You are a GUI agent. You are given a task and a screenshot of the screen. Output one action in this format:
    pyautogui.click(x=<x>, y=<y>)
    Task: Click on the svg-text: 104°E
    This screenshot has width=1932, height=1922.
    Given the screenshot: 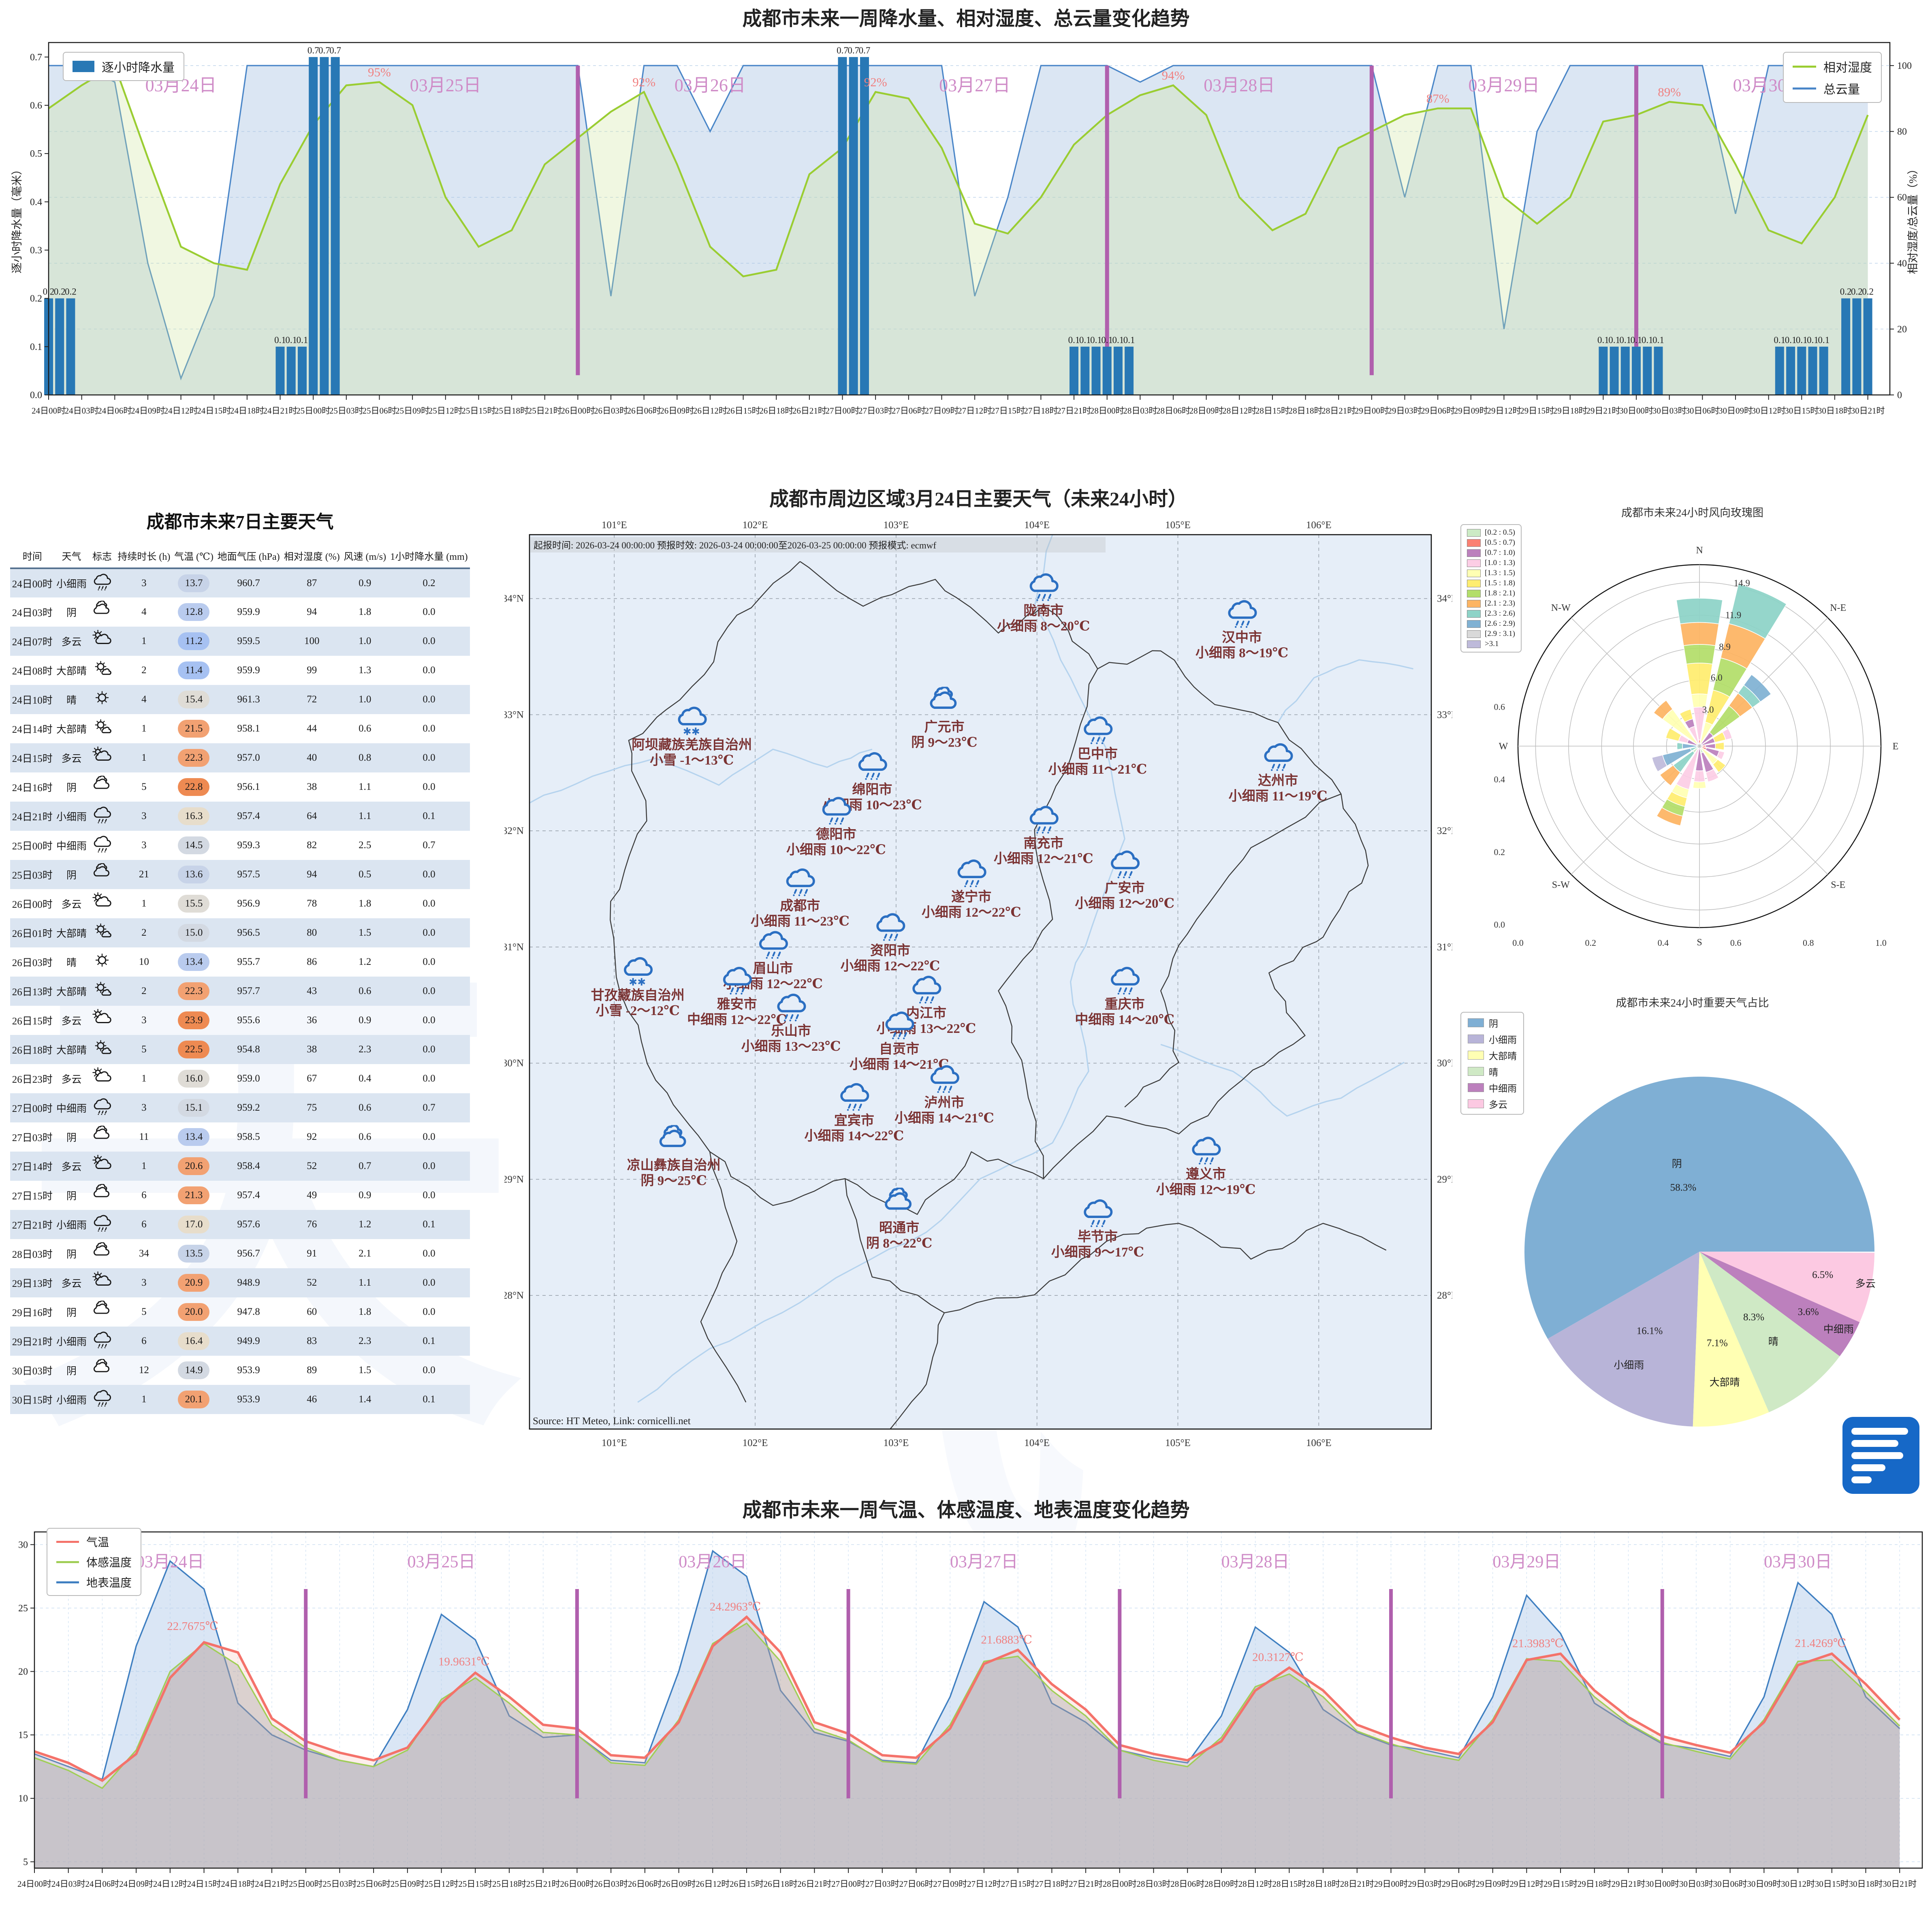 What is the action you would take?
    pyautogui.click(x=1037, y=1443)
    